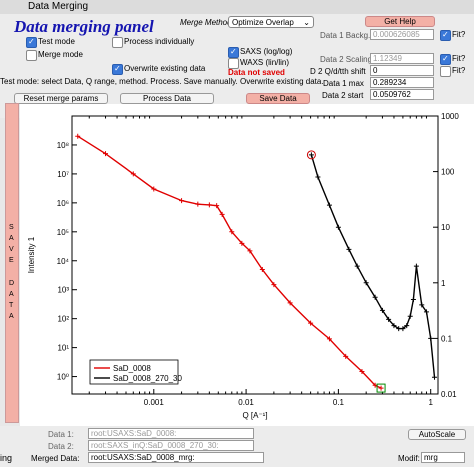  Describe the element at coordinates (61, 98) in the screenshot. I see `reset-merge-params-button: Reset merge params` at that location.